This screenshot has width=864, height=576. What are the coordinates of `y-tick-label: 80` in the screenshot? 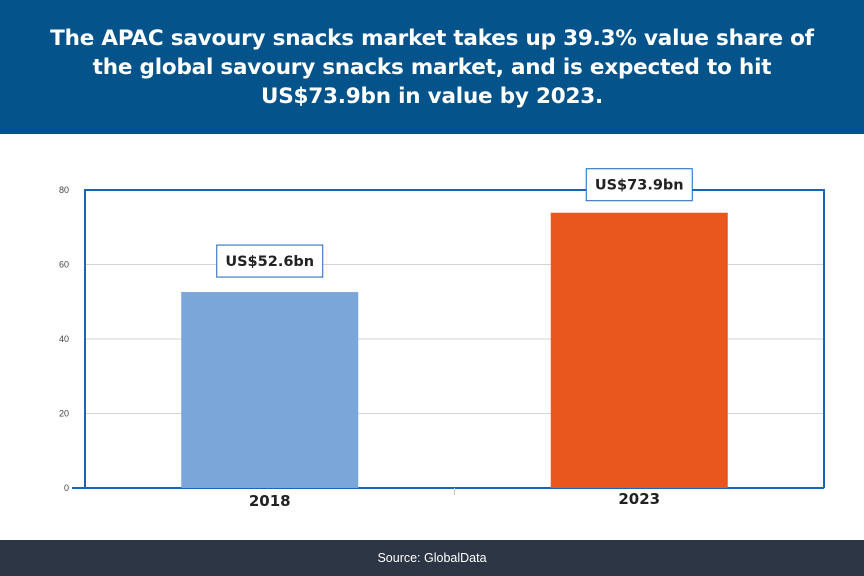 It's located at (64, 190).